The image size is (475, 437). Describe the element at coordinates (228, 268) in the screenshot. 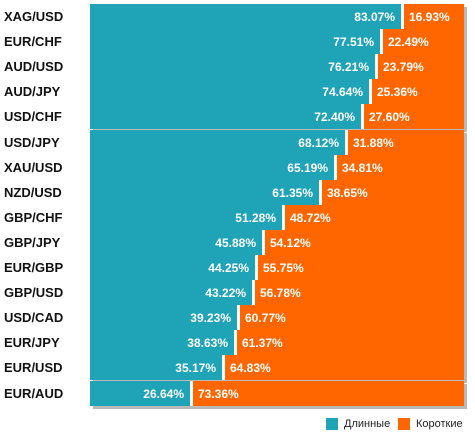

I see `data-label-long: 44.25%` at that location.